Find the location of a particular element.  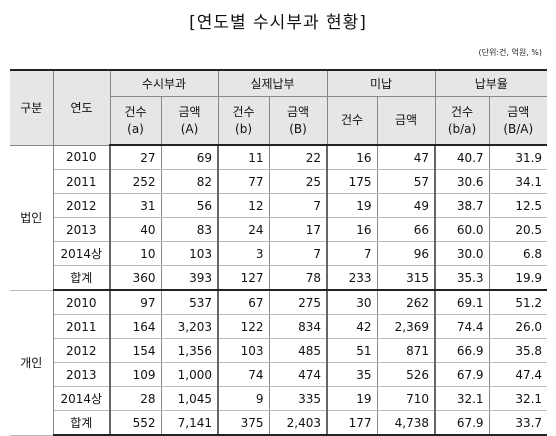

value-cell: 34.1 is located at coordinates (518, 181).